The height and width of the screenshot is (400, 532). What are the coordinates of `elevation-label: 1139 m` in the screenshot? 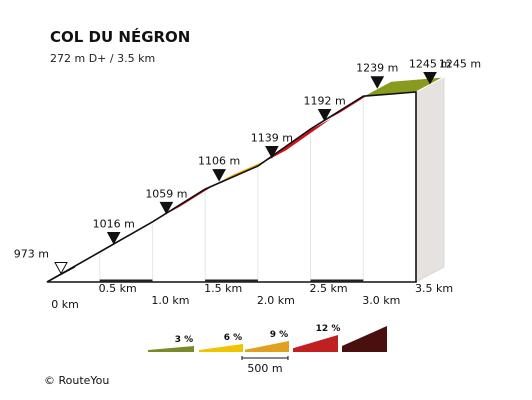 It's located at (272, 138).